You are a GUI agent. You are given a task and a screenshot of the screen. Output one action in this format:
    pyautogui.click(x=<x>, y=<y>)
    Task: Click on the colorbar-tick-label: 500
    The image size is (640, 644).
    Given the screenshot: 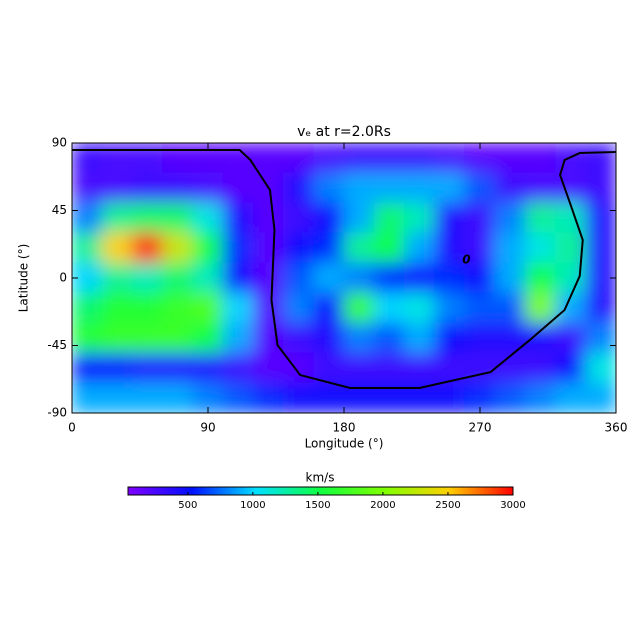 What is the action you would take?
    pyautogui.click(x=187, y=505)
    